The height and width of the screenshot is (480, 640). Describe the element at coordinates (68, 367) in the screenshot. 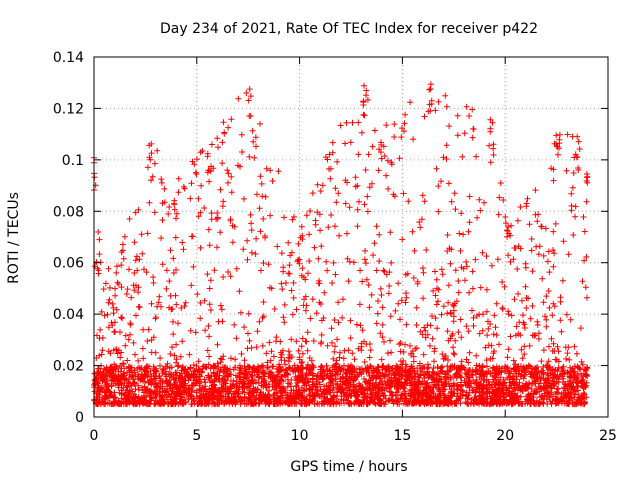

I see `y-tick-label: 0.02` at that location.